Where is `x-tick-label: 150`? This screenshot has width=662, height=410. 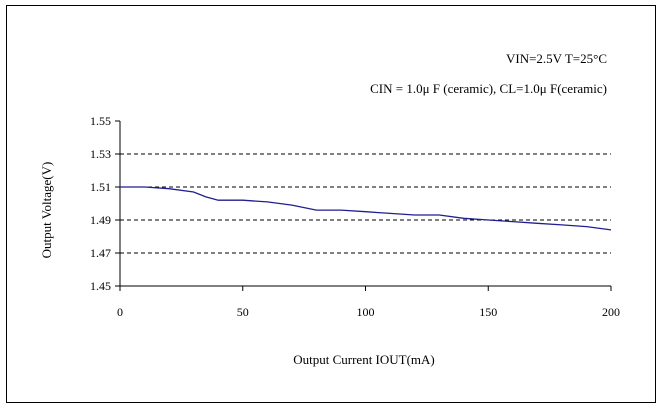
x-tick-label: 150 is located at coordinates (488, 312).